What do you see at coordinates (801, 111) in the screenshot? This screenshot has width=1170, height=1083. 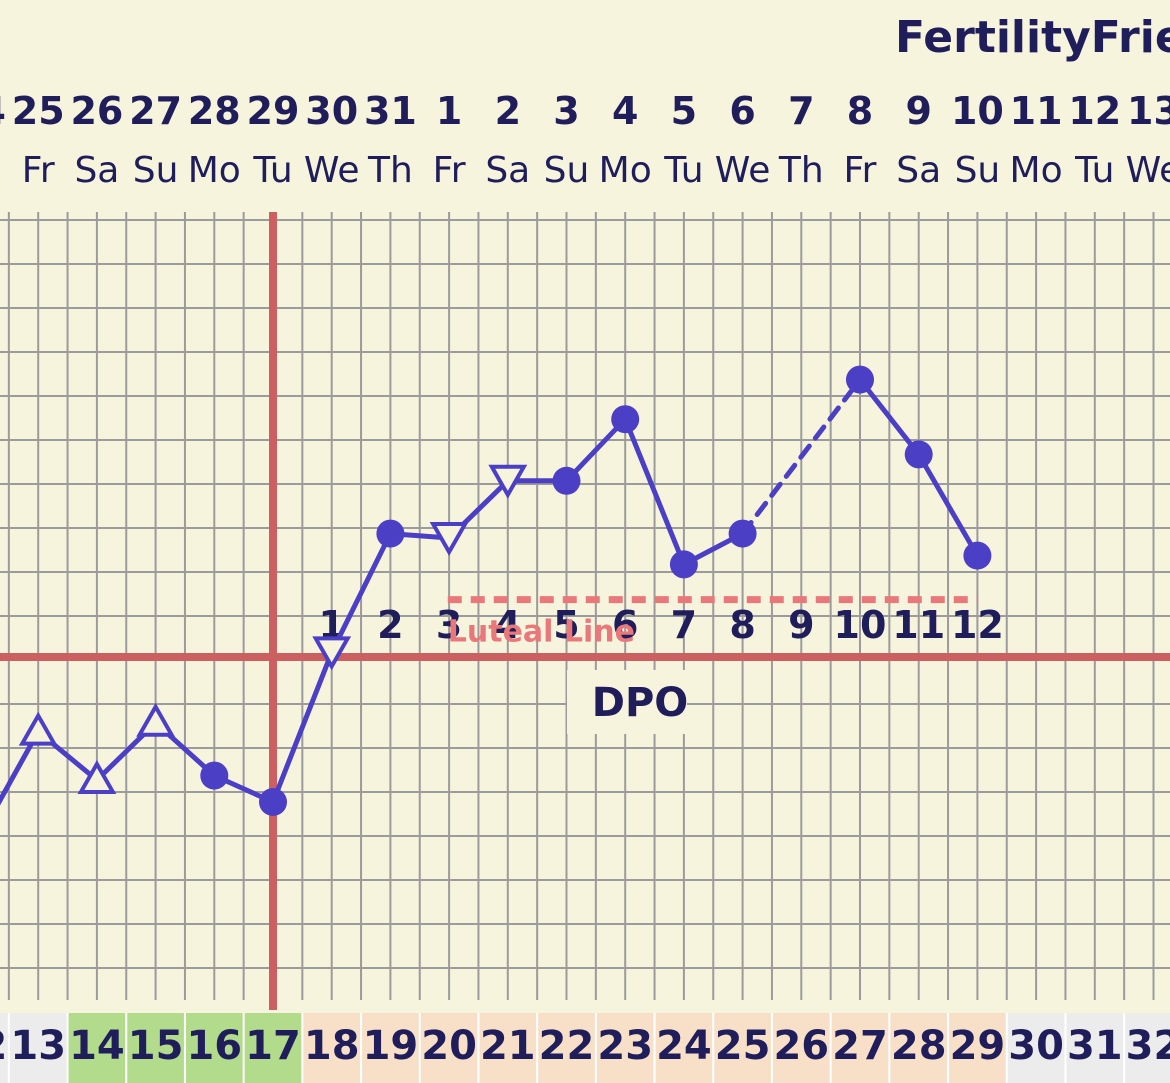 I see `date-label: 7` at bounding box center [801, 111].